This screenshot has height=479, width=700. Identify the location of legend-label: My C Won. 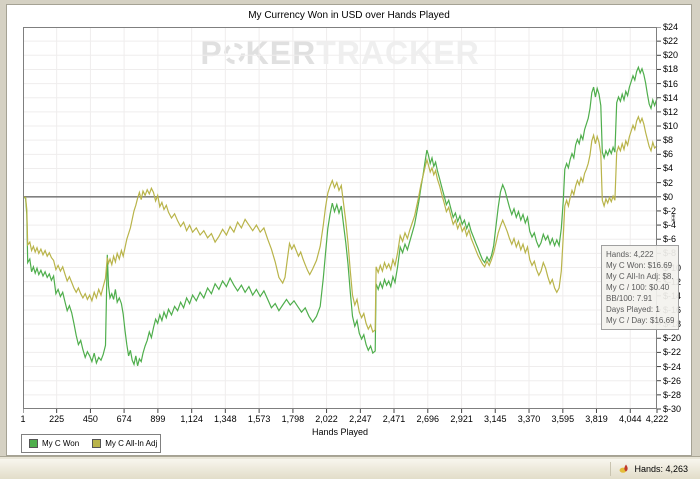
(61, 443).